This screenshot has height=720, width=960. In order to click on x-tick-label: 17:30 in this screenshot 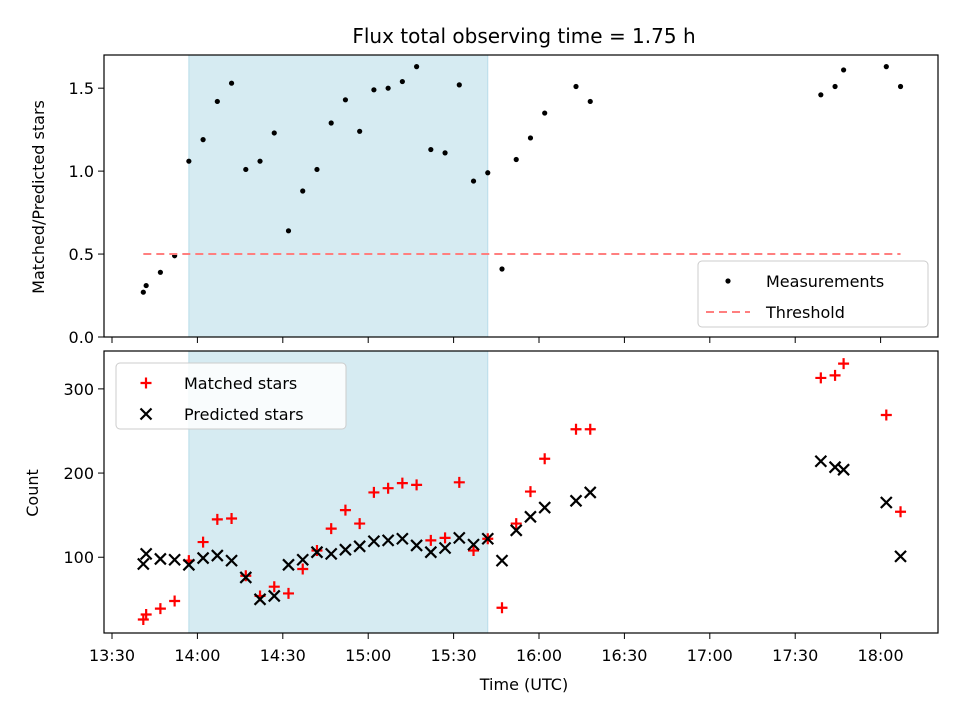, I will do `click(795, 655)`.